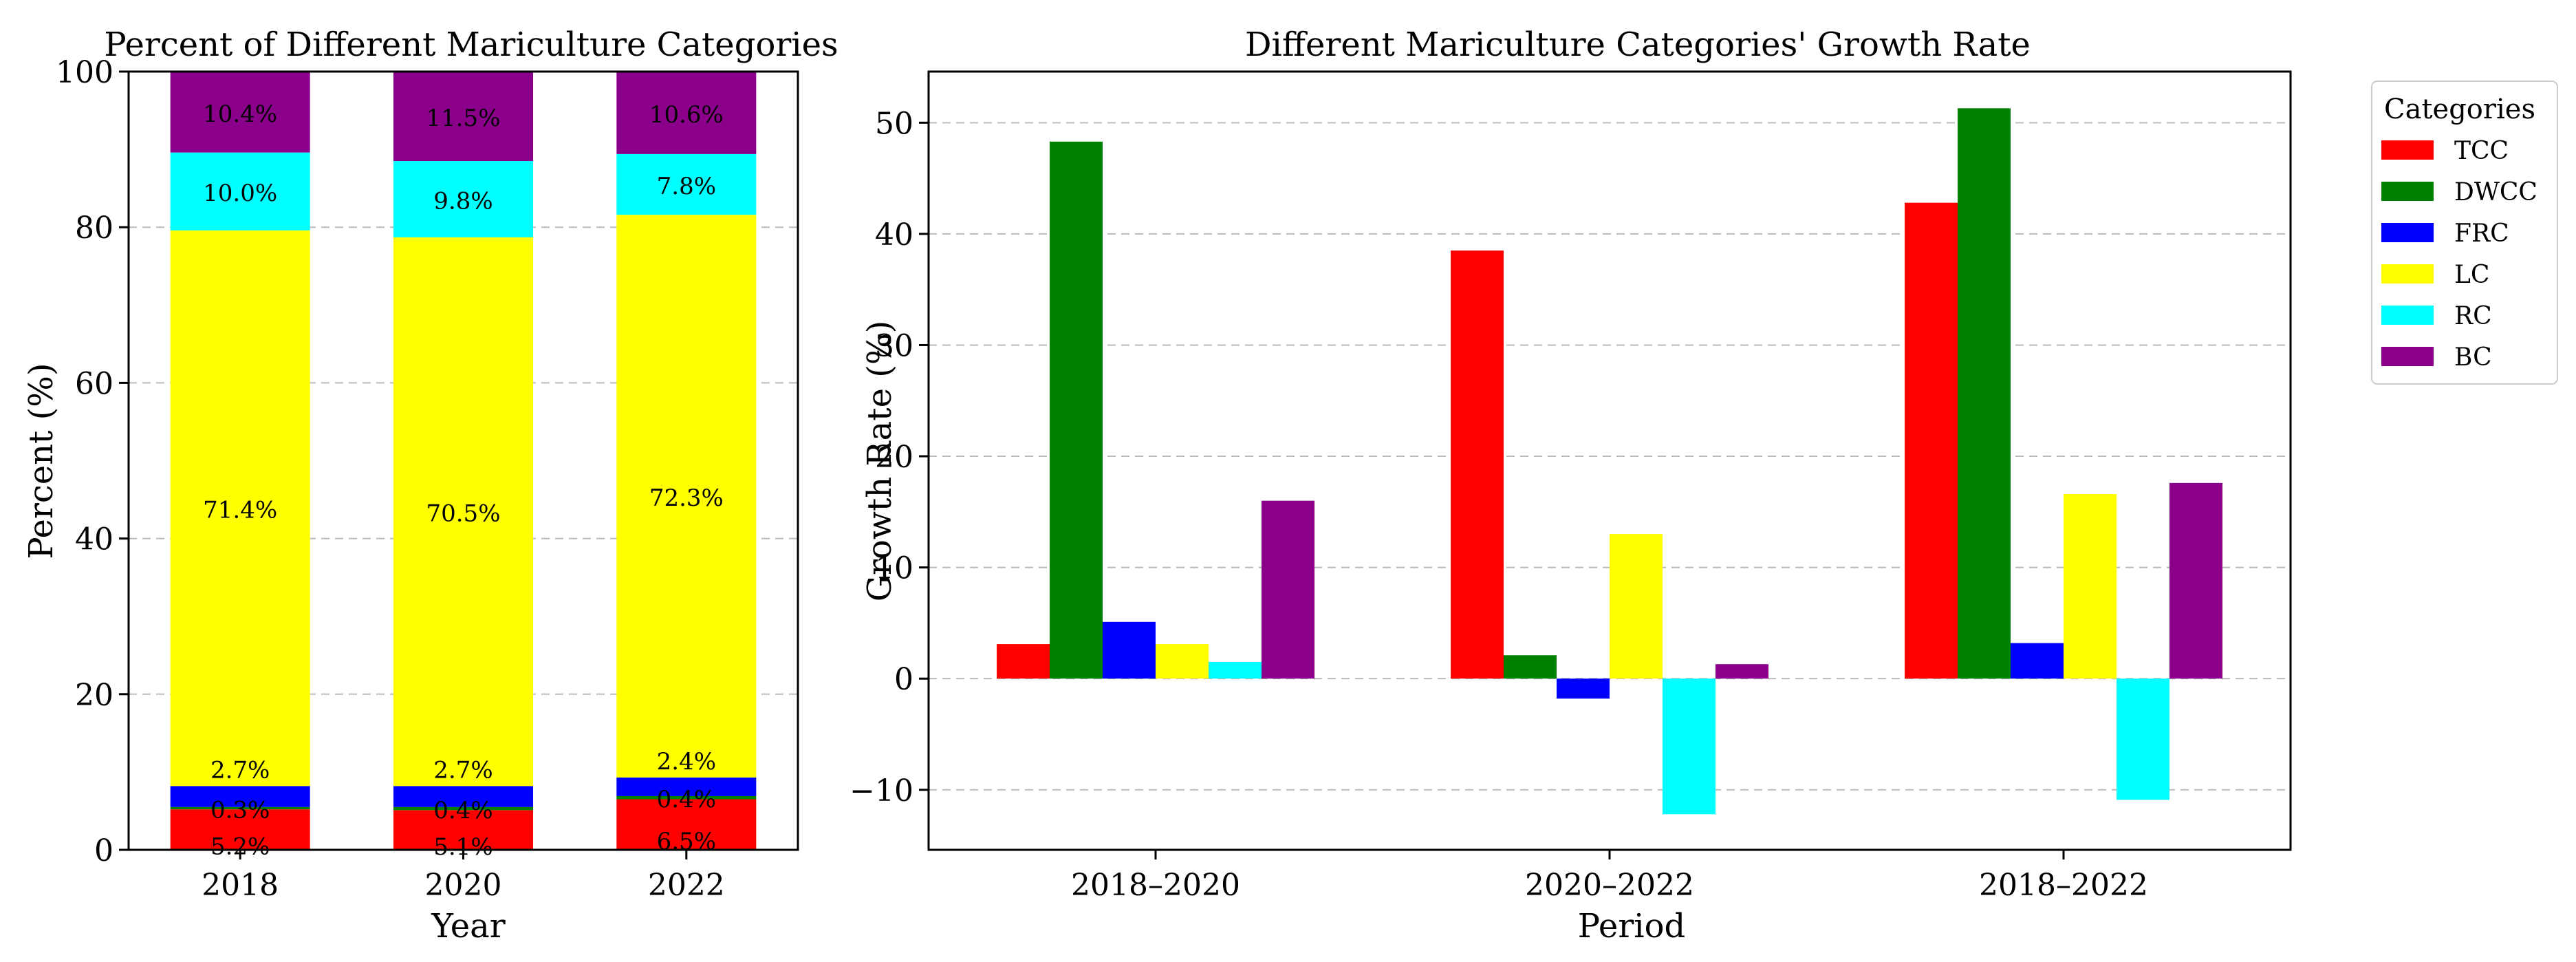 The image size is (2576, 962). What do you see at coordinates (2459, 254) in the screenshot?
I see `legend-items: TCC DWCC FRC LC RC BC` at bounding box center [2459, 254].